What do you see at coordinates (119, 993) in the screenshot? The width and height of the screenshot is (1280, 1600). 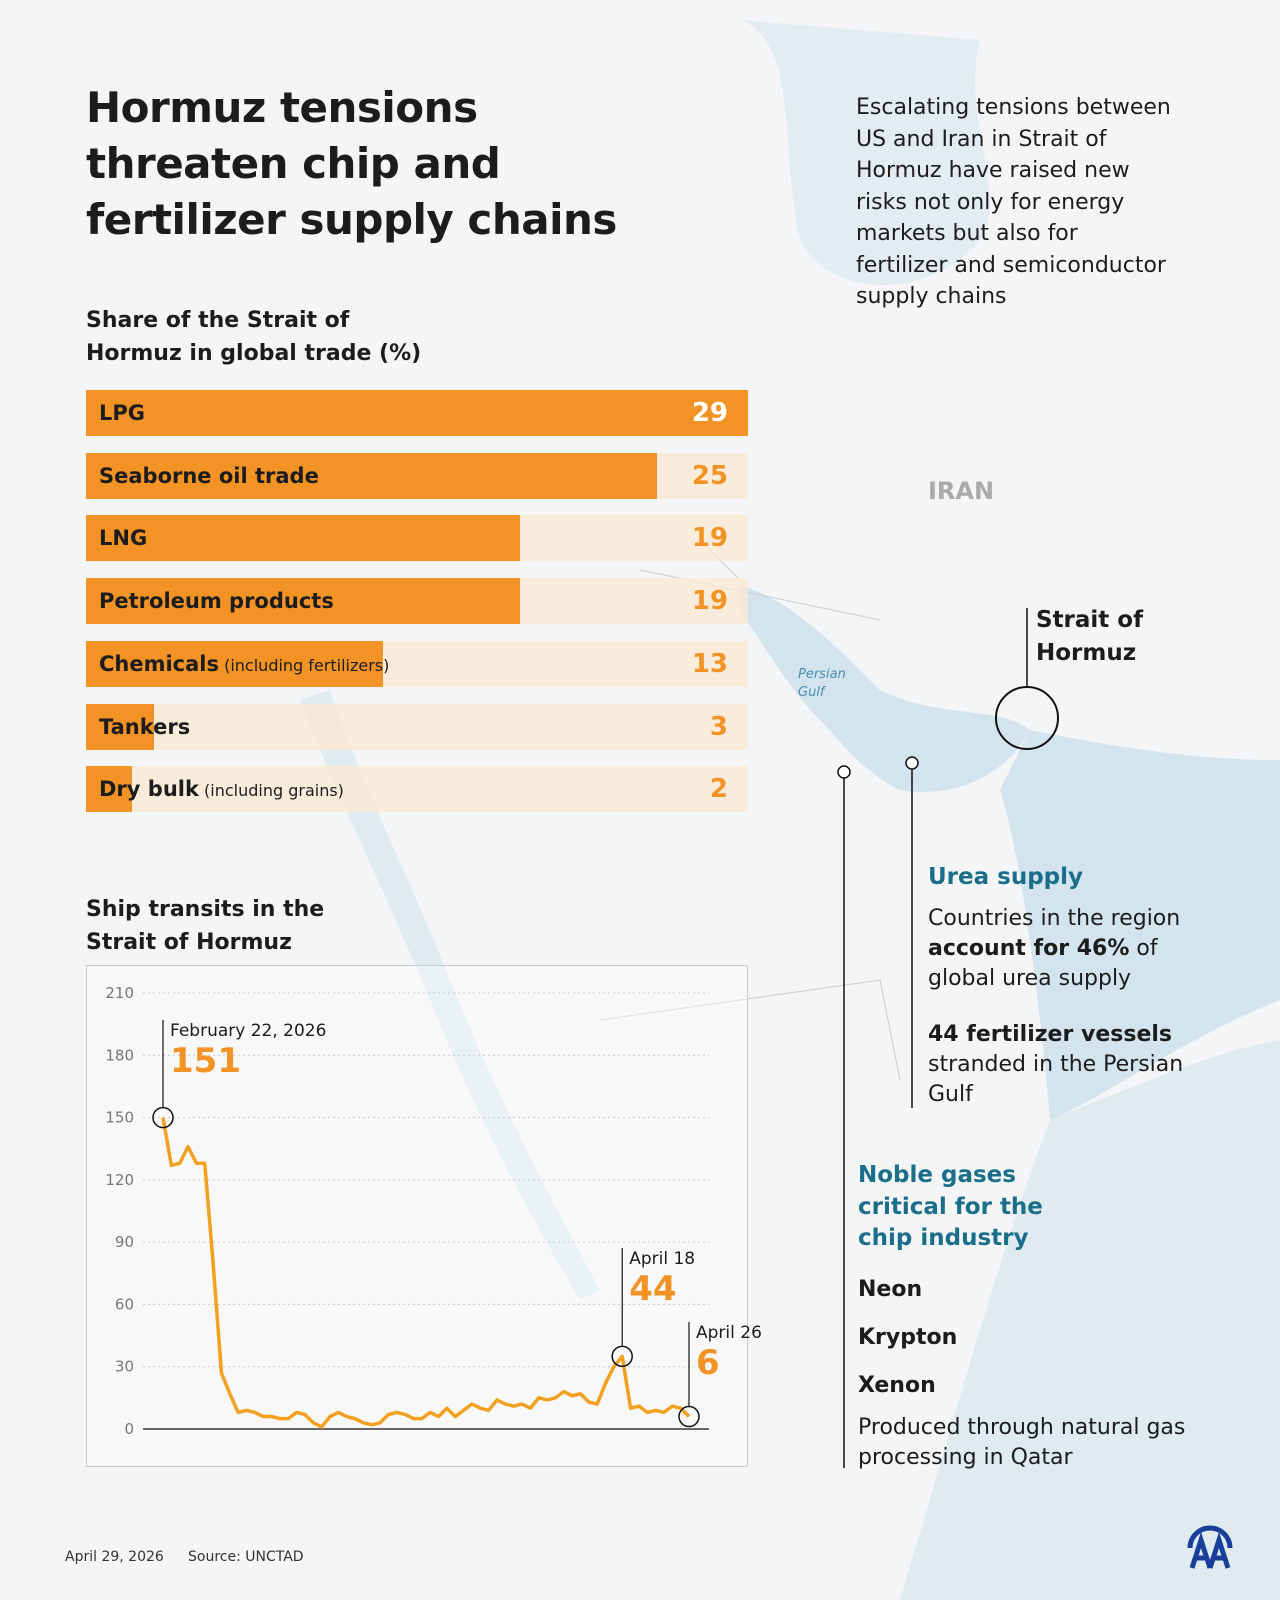 I see `y-tick-label: 210` at bounding box center [119, 993].